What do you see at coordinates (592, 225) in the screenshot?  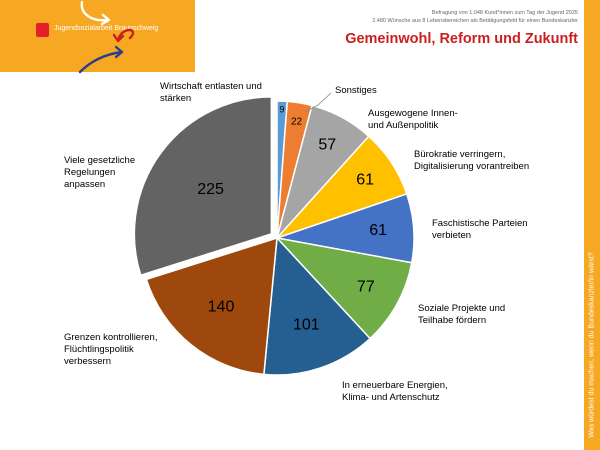 I see `side-stripe` at bounding box center [592, 225].